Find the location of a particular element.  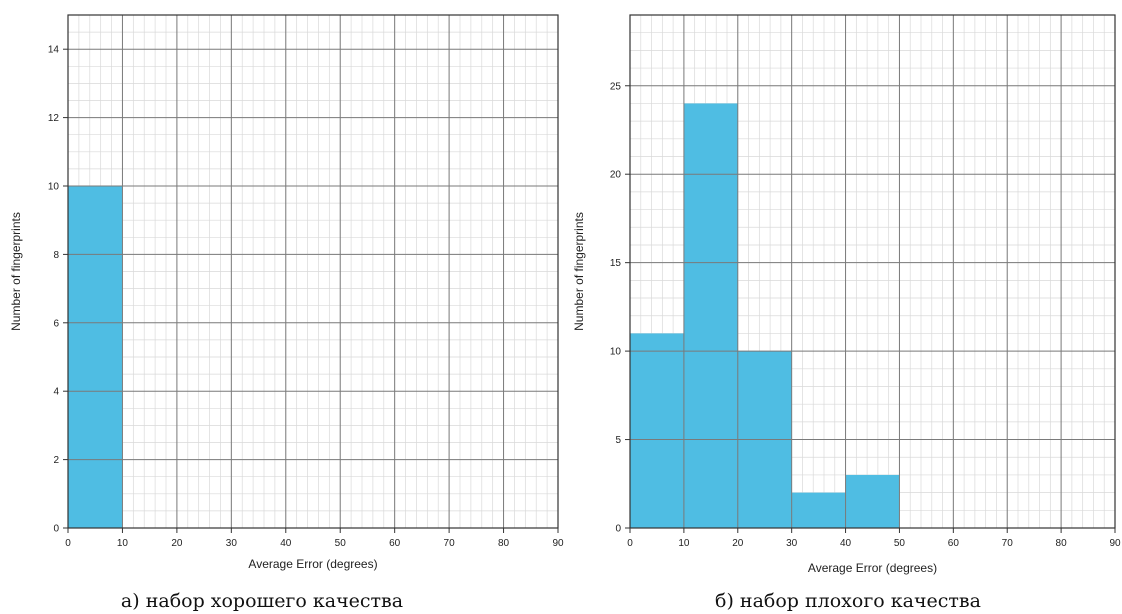

y-tick-label: 12 is located at coordinates (54, 118).